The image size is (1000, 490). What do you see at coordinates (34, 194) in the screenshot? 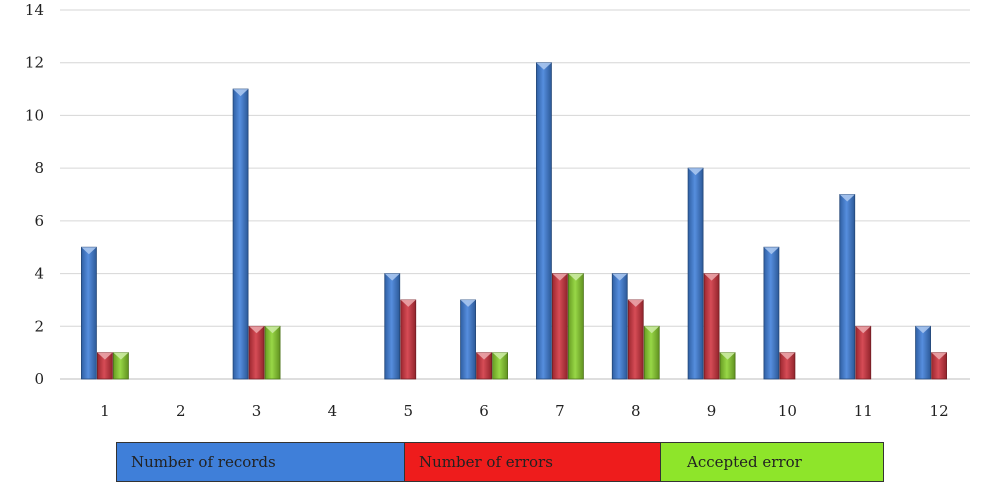
I see `y-axis-tick-labels: 0 2 4 6 8 10 12 14` at bounding box center [34, 194].